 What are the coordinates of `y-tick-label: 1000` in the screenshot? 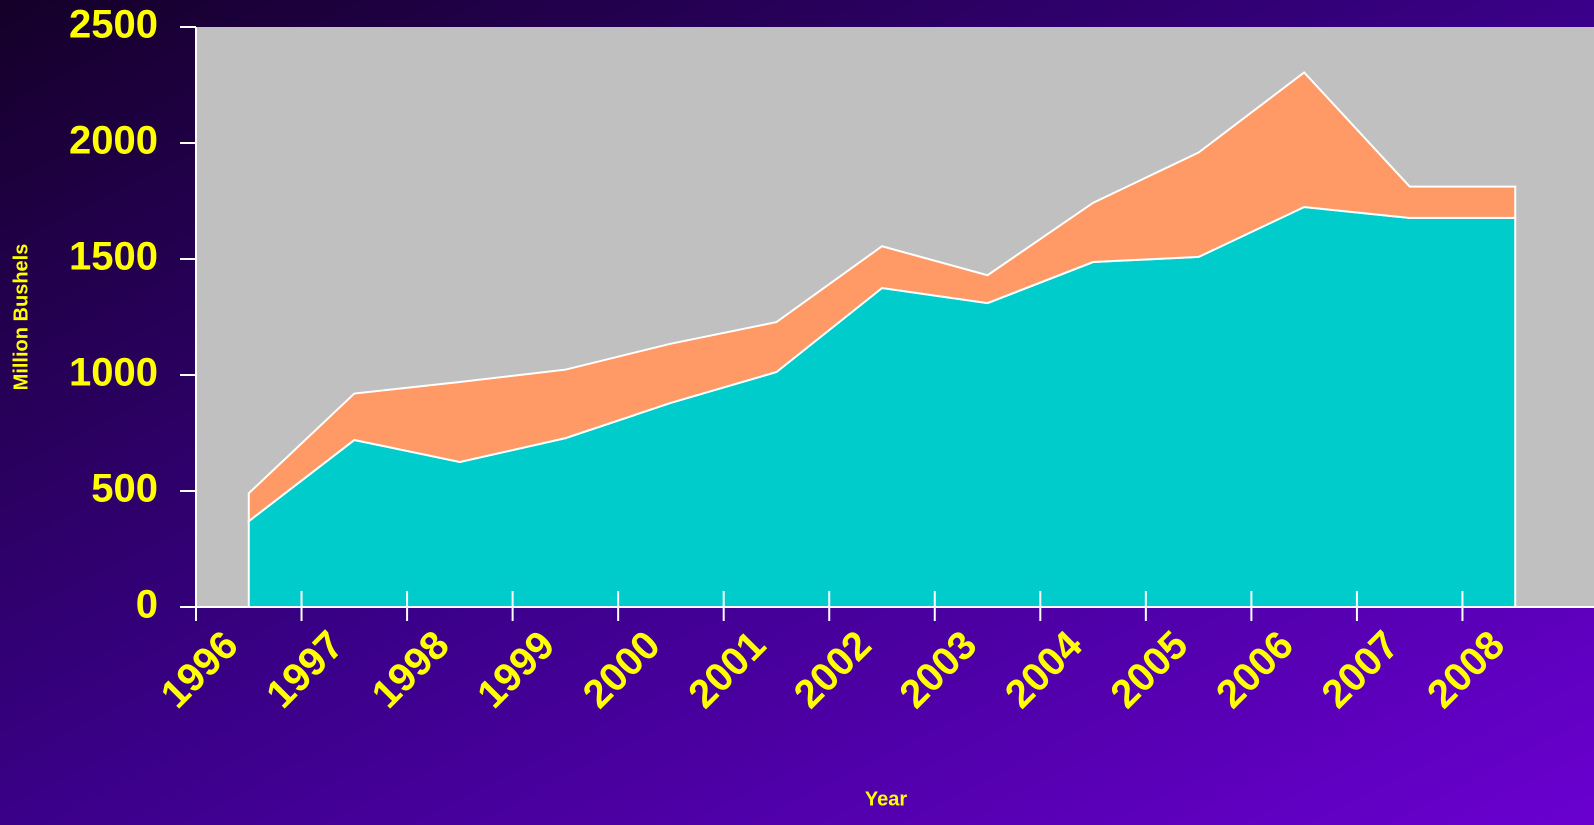 It's located at (113, 373).